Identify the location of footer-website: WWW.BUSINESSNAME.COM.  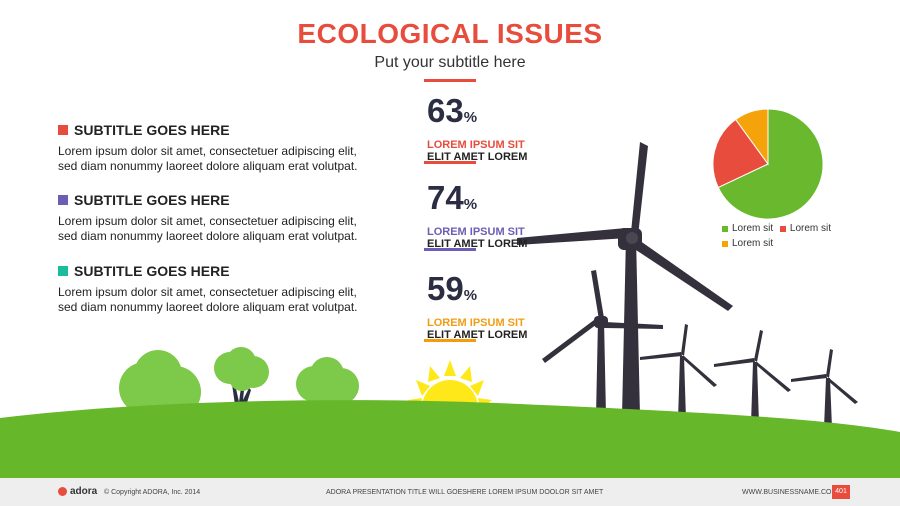
(790, 492).